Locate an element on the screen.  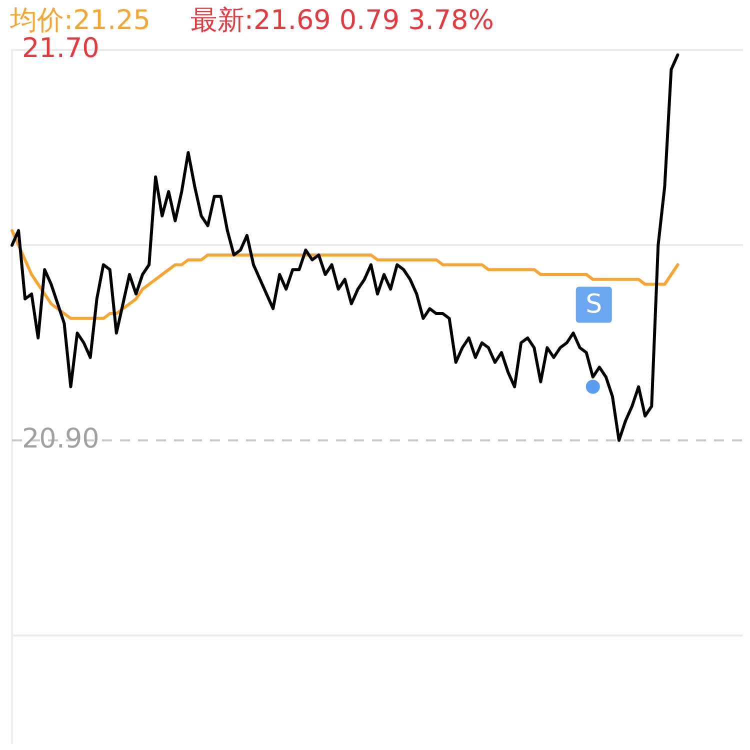
y-tick-label: 21.70 is located at coordinates (61, 48).